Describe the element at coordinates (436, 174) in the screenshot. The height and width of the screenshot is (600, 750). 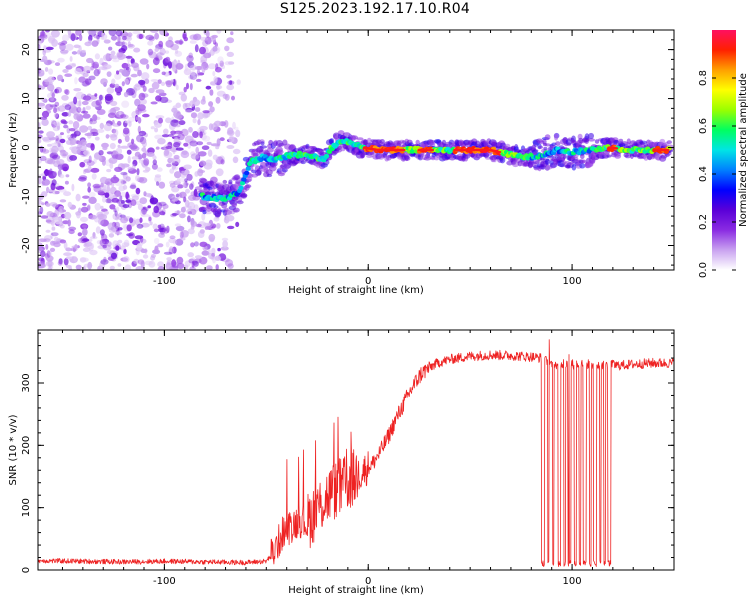
I see `spectrogram-ridge` at that location.